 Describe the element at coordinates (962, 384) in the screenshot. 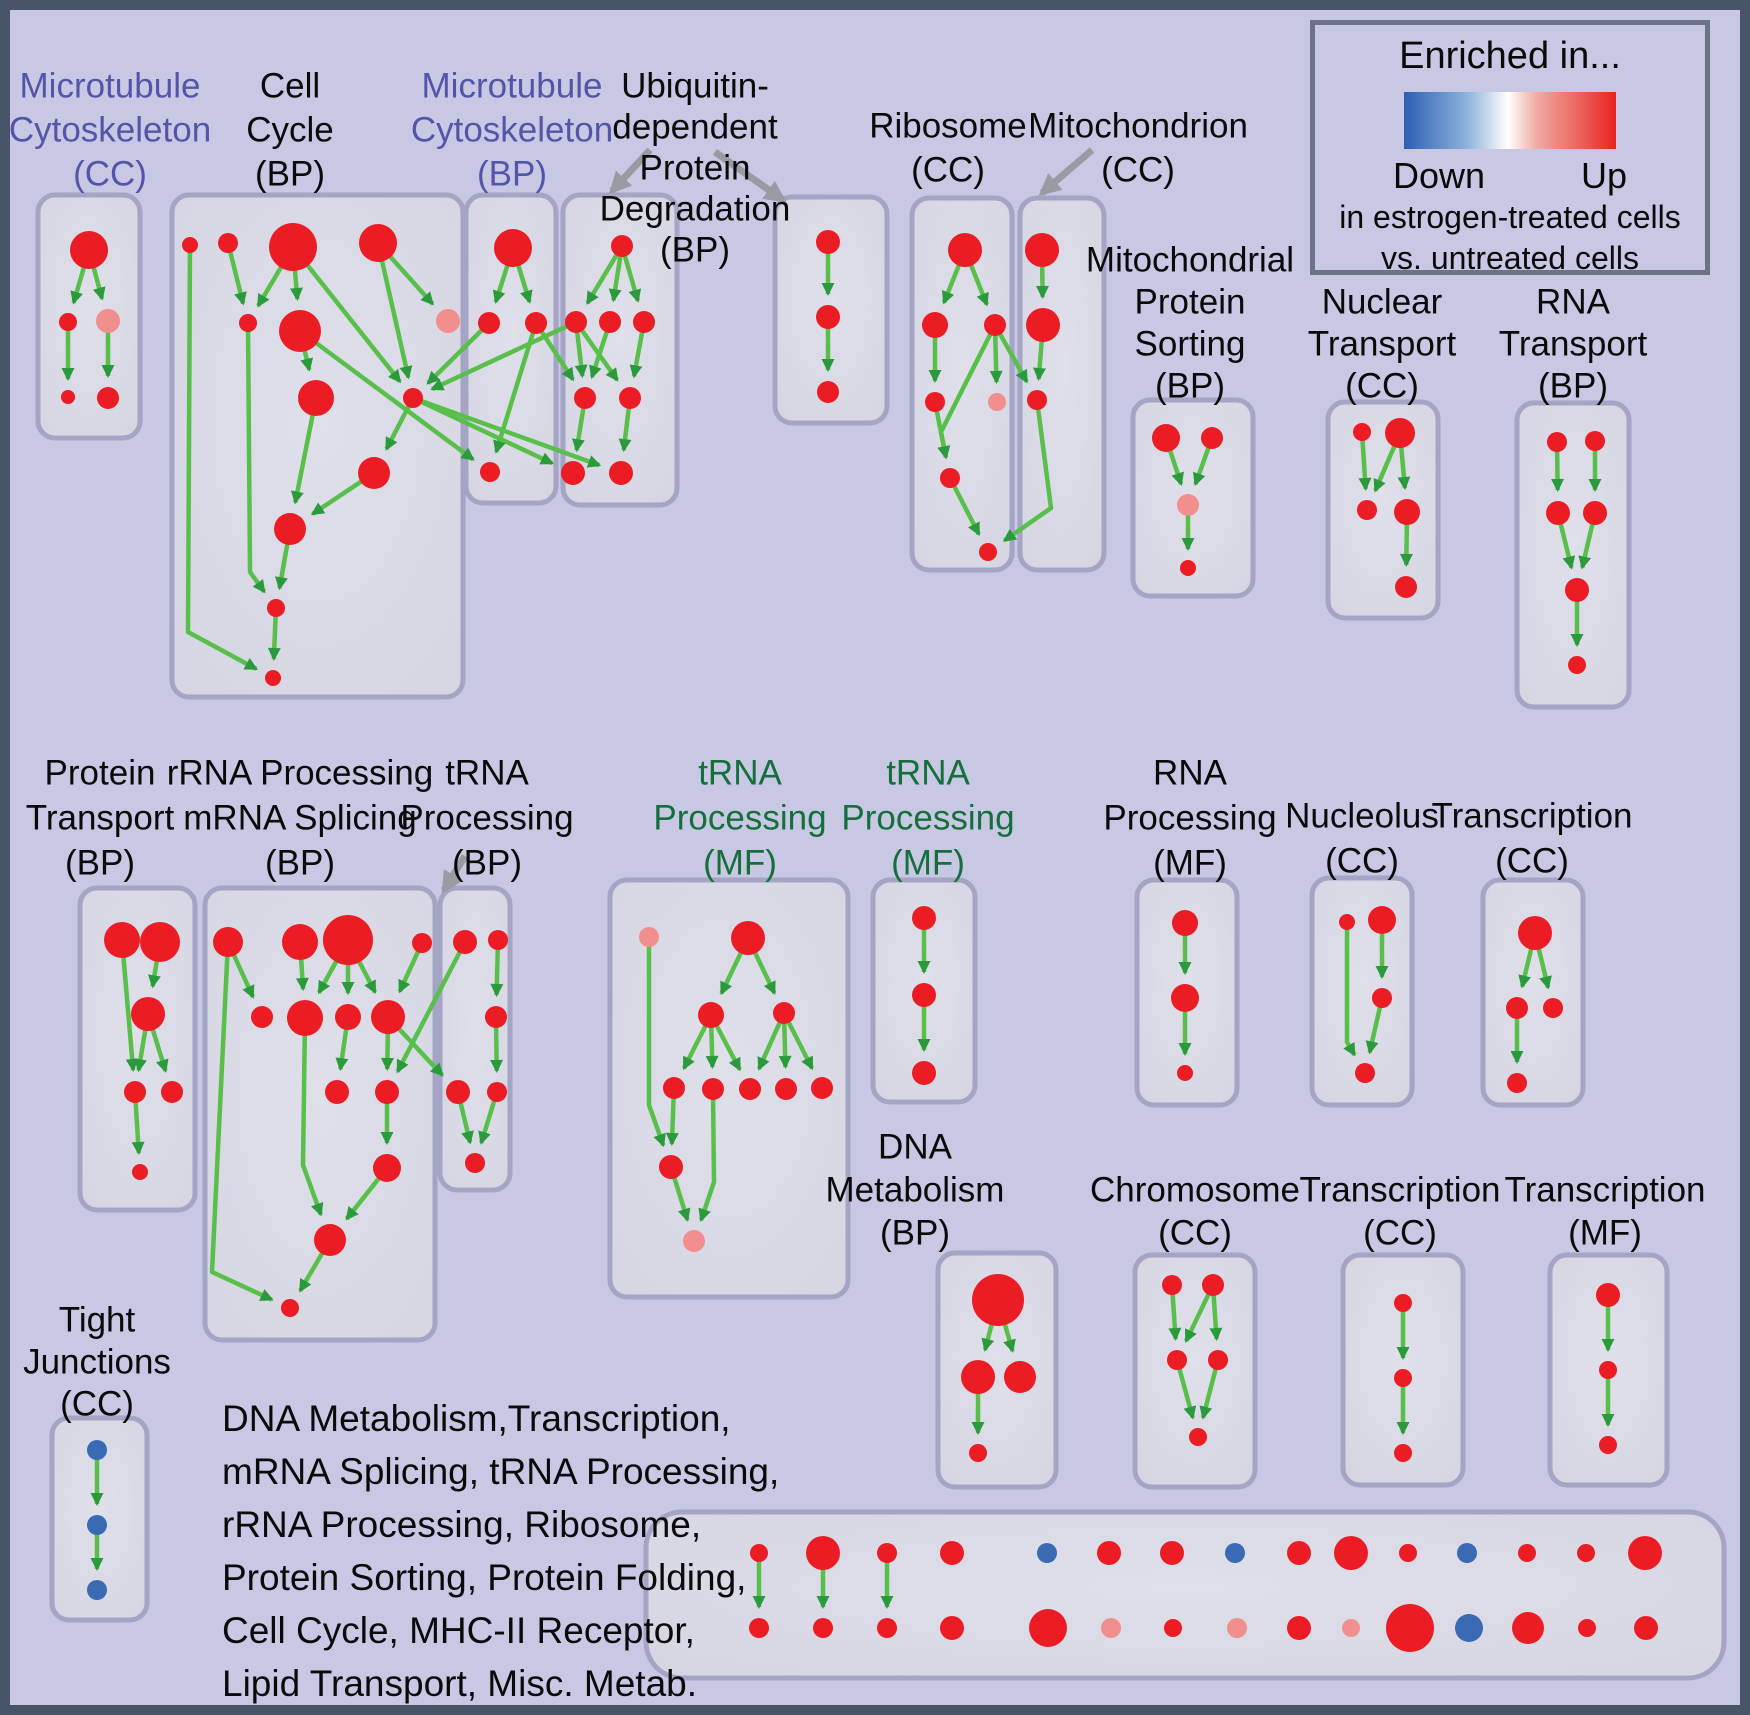

I see `cluster-box-ribosome` at that location.